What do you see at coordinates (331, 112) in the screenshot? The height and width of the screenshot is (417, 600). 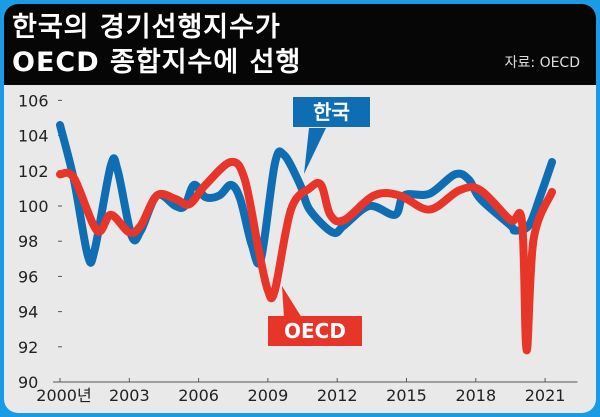 I see `legend-label-korea: 한국` at bounding box center [331, 112].